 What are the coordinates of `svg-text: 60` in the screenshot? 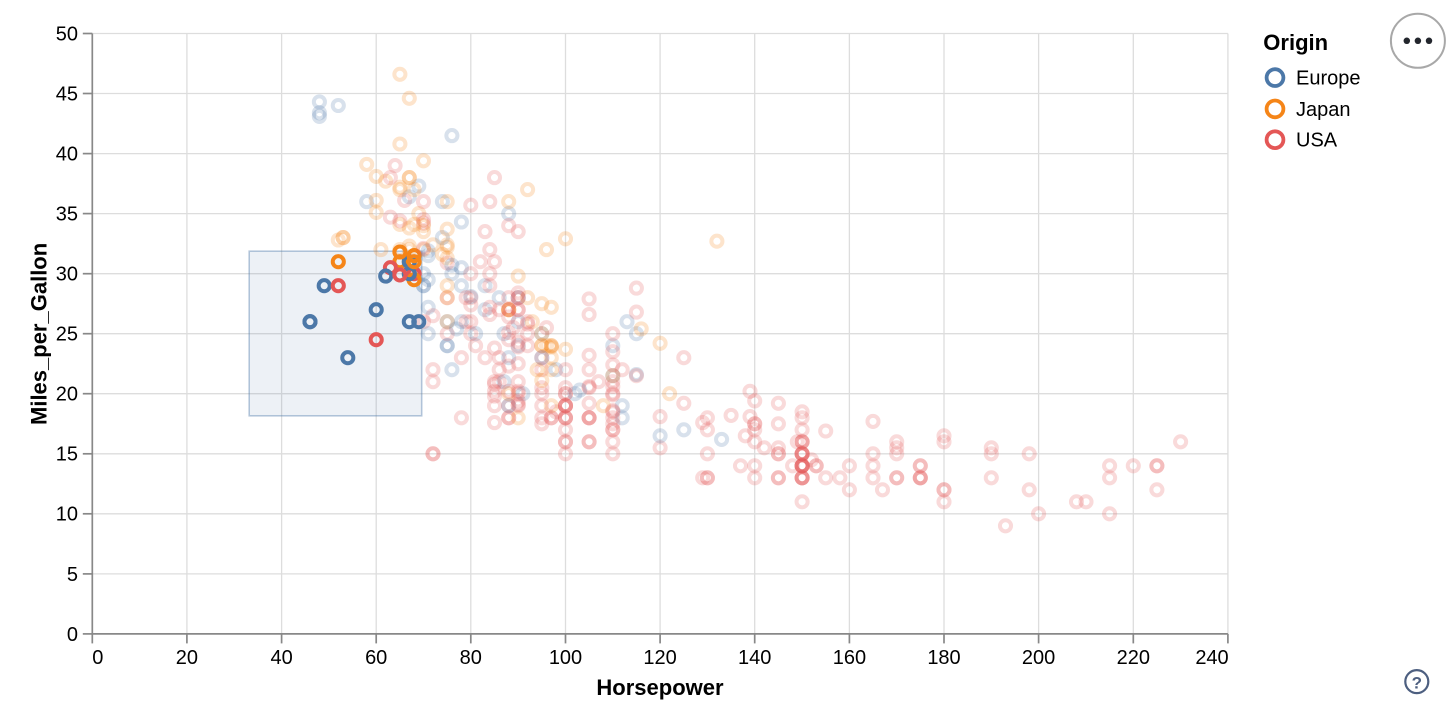 It's located at (376, 658).